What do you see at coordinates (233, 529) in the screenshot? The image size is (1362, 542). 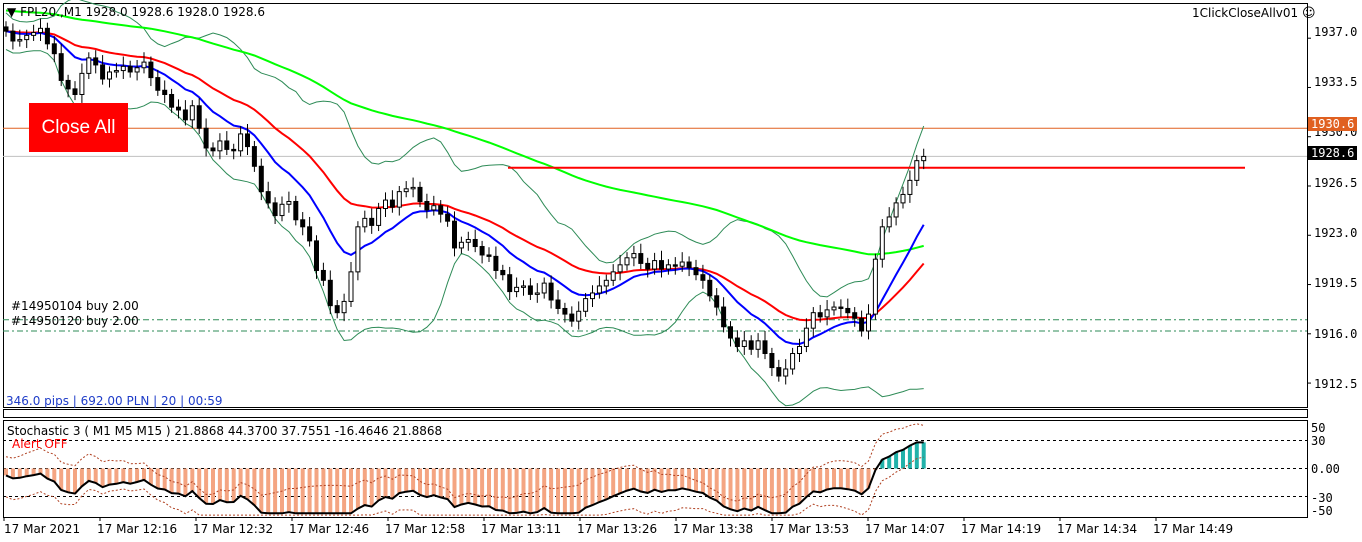 I see `time-tick: 17 Mar 12:32` at bounding box center [233, 529].